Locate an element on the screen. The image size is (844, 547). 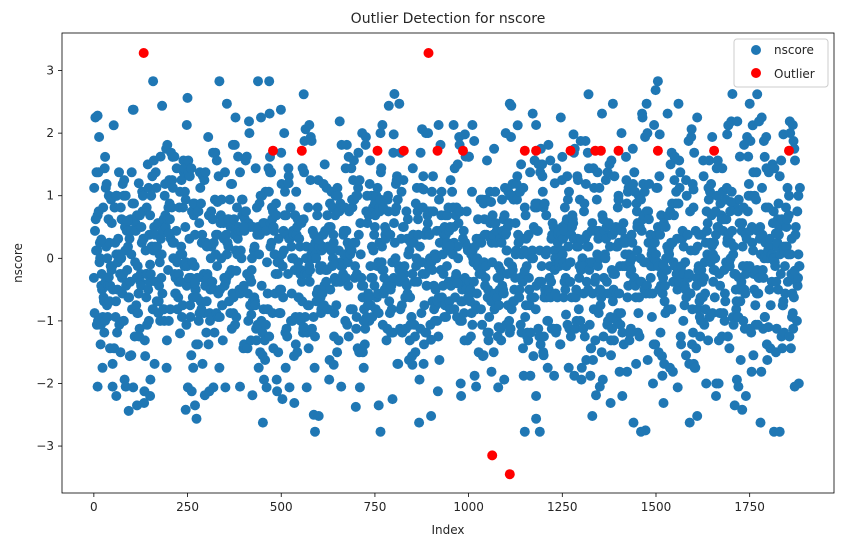
y-axis: −3 −2 −1 0 1 2 3 is located at coordinates (49, 258).